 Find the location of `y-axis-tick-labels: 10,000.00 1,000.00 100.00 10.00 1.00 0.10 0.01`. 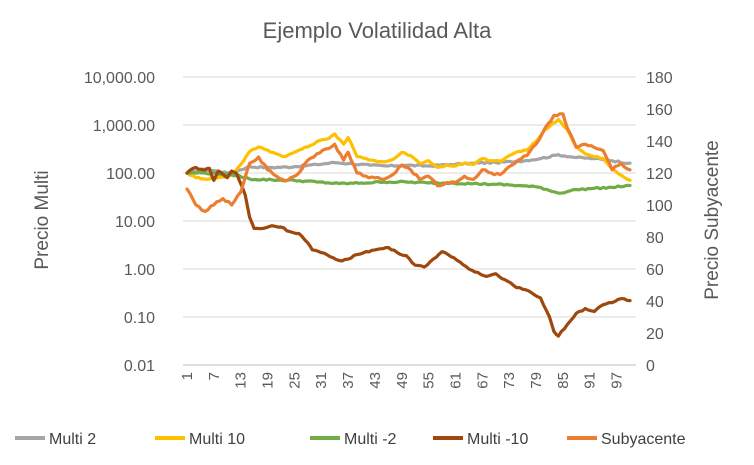

y-axis-tick-labels: 10,000.00 1,000.00 100.00 10.00 1.00 0.10 0.01 is located at coordinates (119, 222).